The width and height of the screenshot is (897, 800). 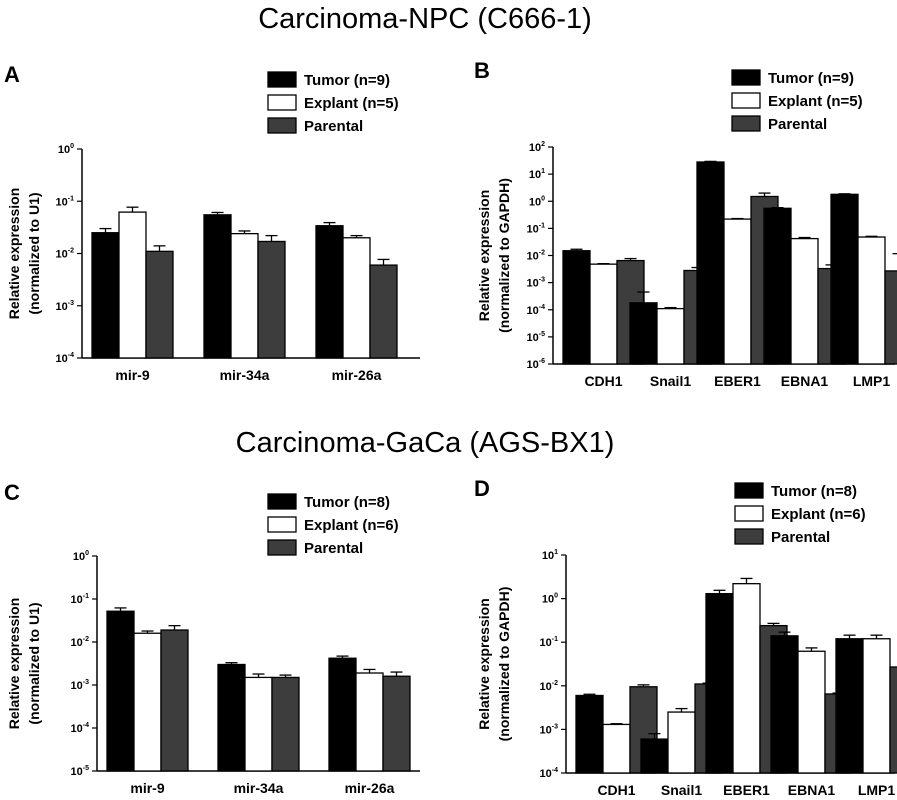 What do you see at coordinates (425, 19) in the screenshot?
I see `section-title-npc: Carcinoma-NPC (C666-1)` at bounding box center [425, 19].